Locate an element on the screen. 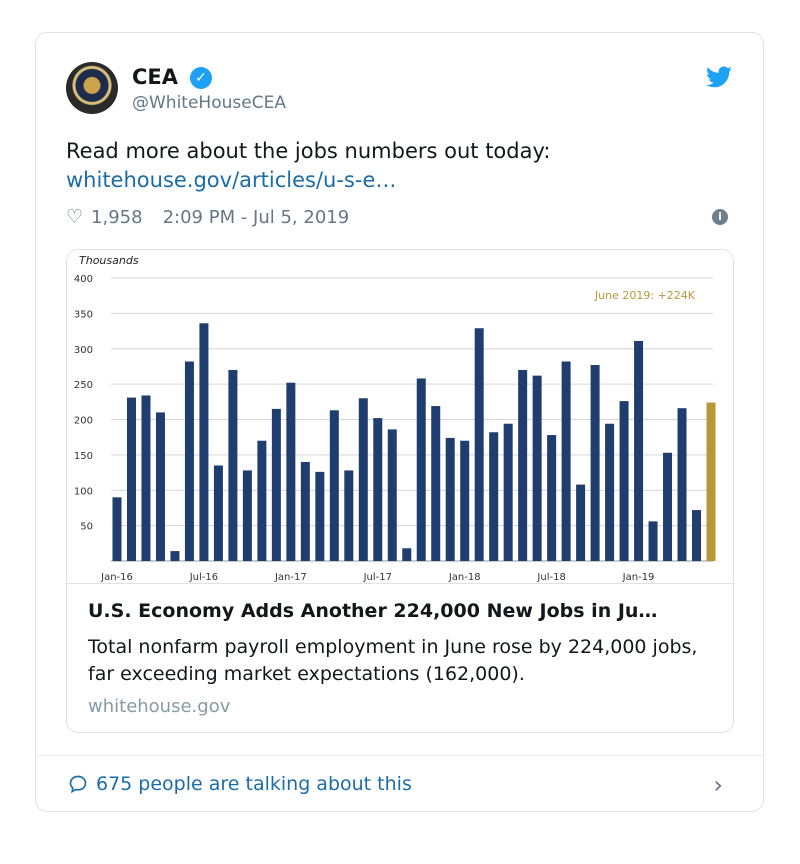 This screenshot has height=864, width=800. avatar is located at coordinates (92, 88).